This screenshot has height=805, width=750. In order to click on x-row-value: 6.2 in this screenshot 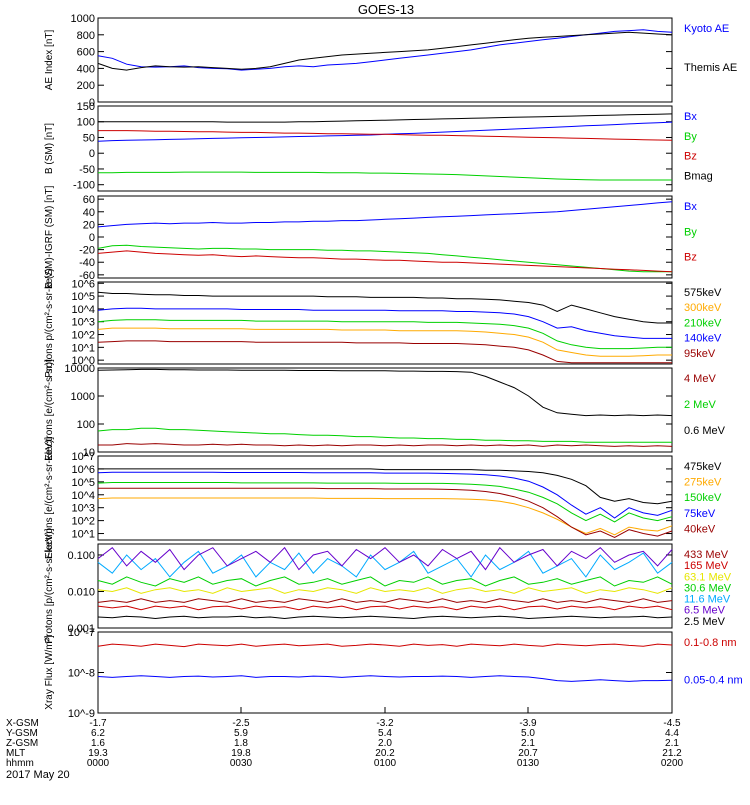, I will do `click(98, 733)`.